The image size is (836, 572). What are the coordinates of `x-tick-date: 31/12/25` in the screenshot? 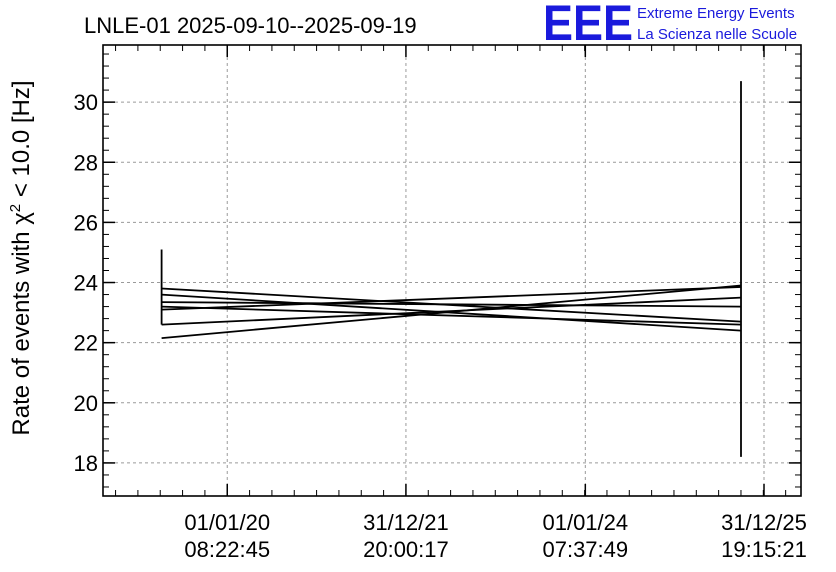 It's located at (764, 522).